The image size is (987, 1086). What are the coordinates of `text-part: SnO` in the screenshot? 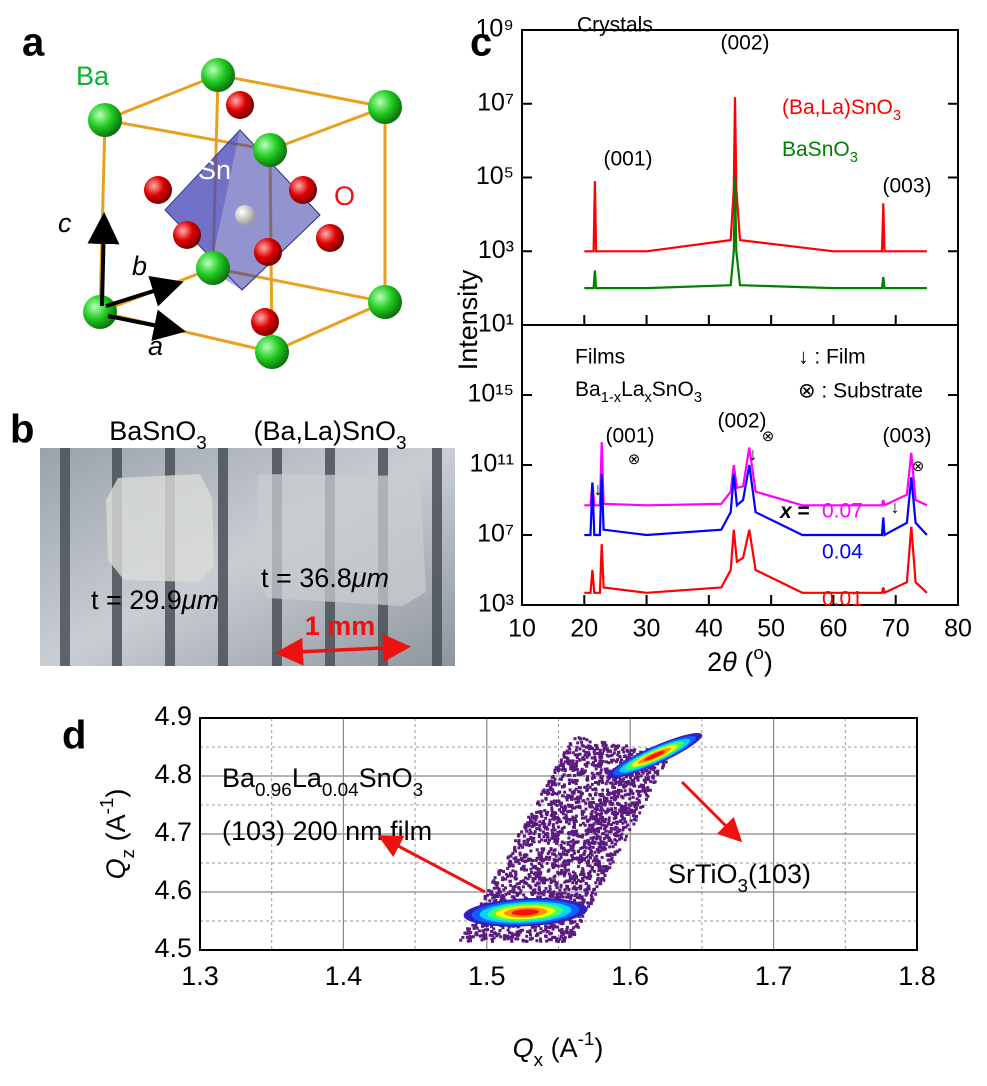 It's located at (673, 389).